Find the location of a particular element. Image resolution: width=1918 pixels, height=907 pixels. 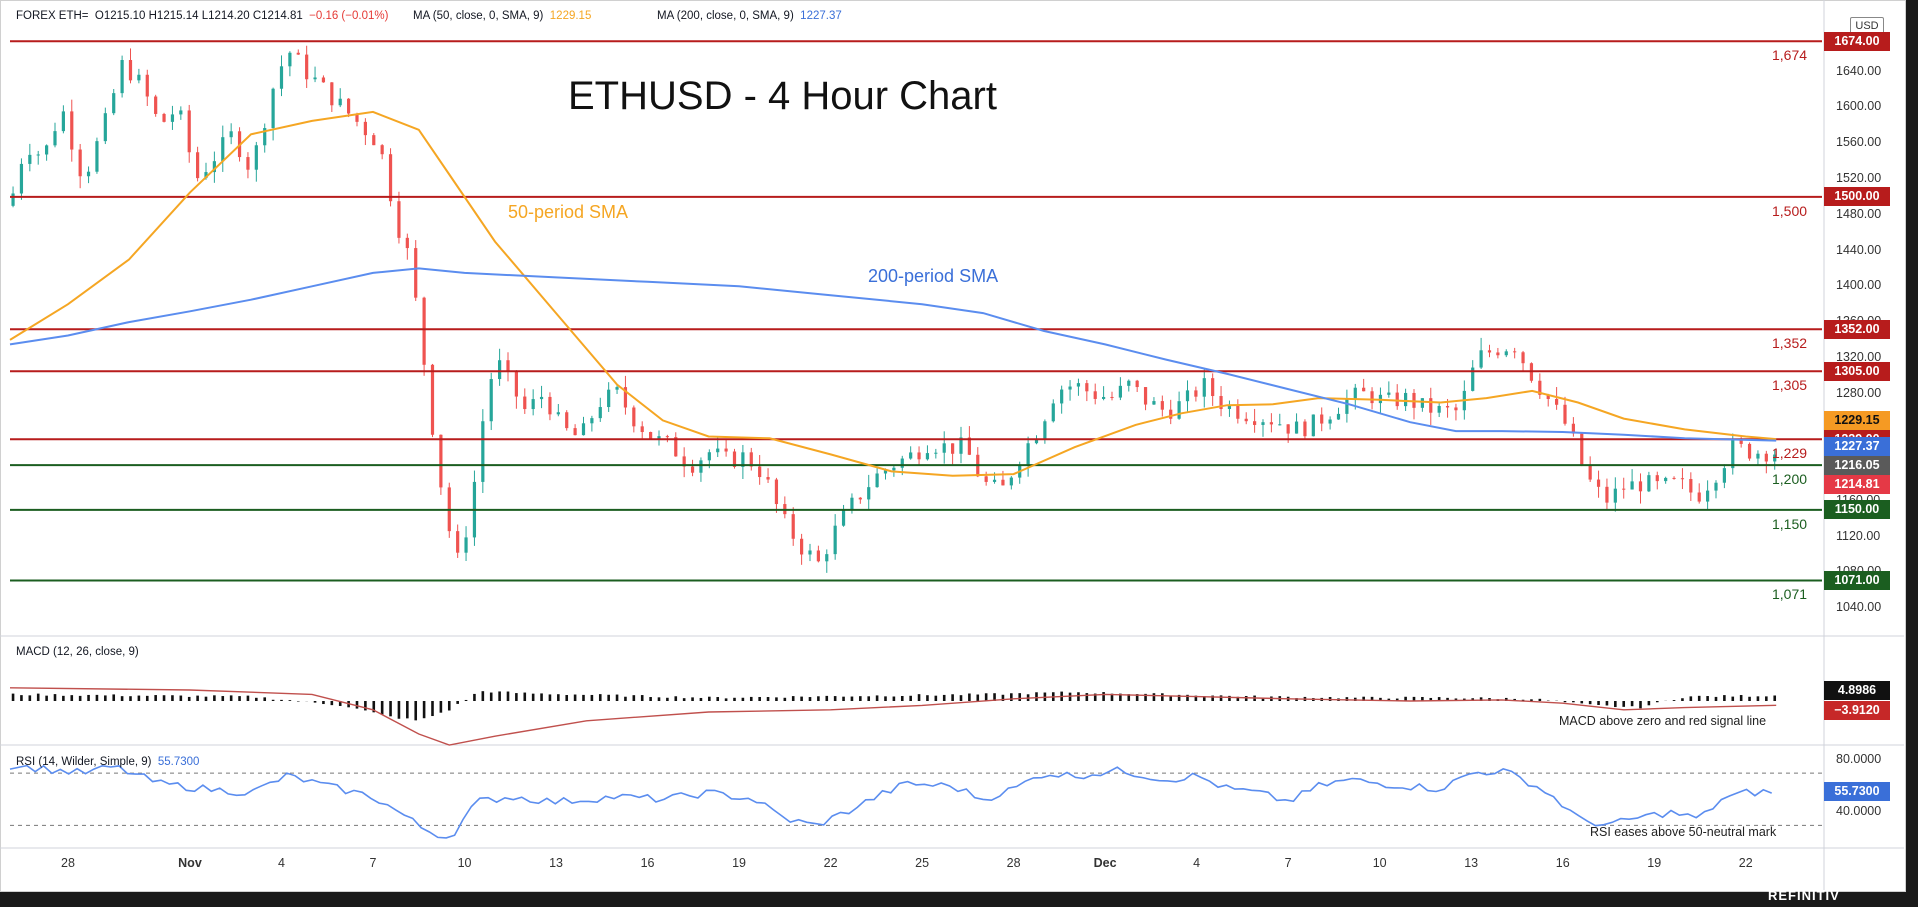

sma50-annotation: 50-period SMA is located at coordinates (568, 212).